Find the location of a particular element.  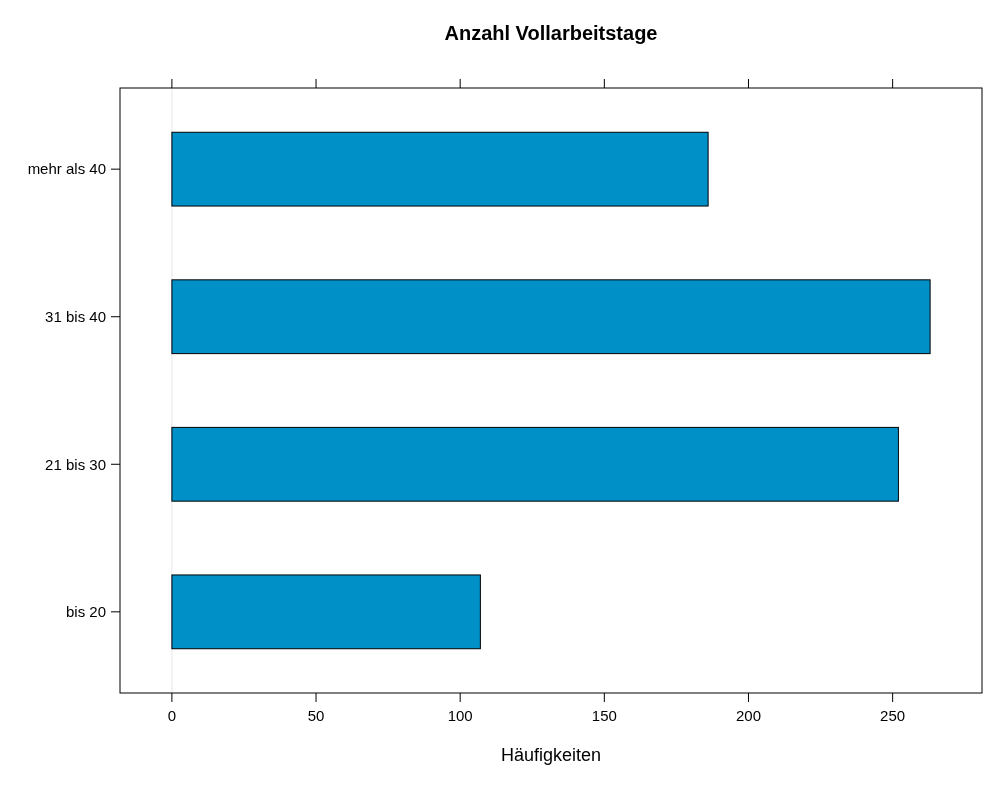

y-tick-label: mehr als 40 is located at coordinates (66, 169).